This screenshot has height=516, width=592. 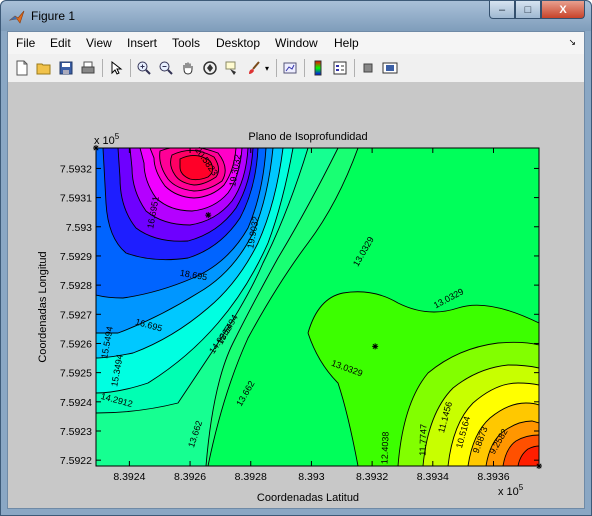 I want to click on zoom-in-icon, so click(x=144, y=68).